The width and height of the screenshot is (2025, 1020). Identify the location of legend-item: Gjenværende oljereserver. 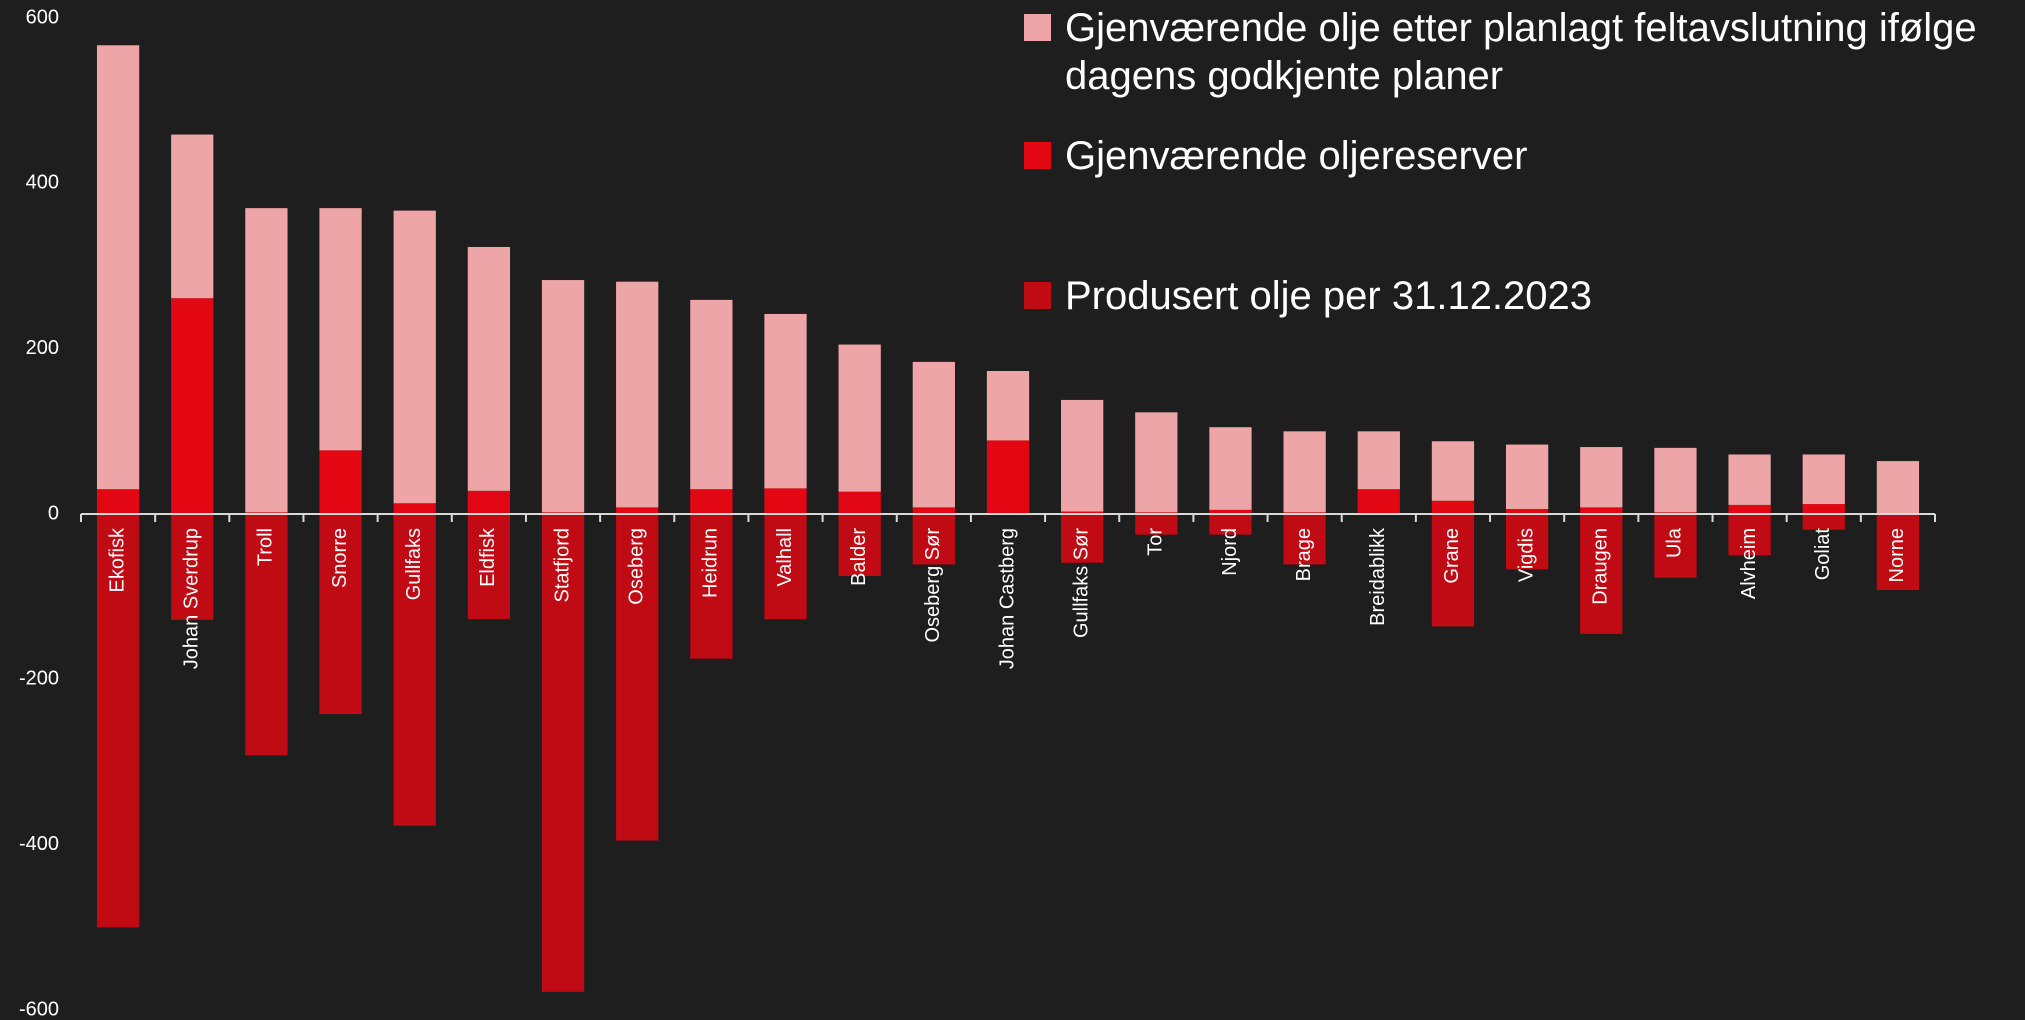
(1524, 156).